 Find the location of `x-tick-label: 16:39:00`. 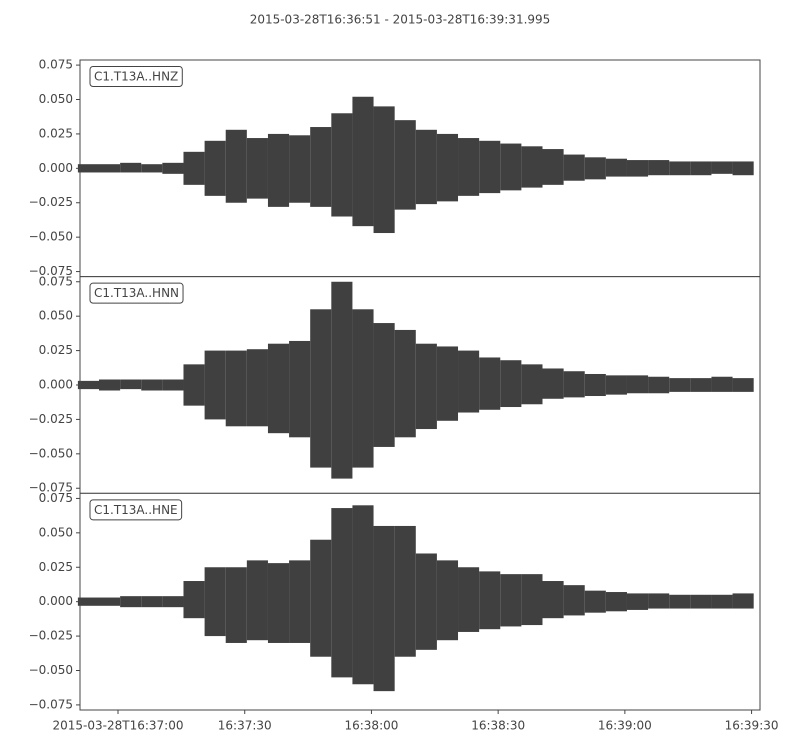

x-tick-label: 16:39:00 is located at coordinates (625, 726).